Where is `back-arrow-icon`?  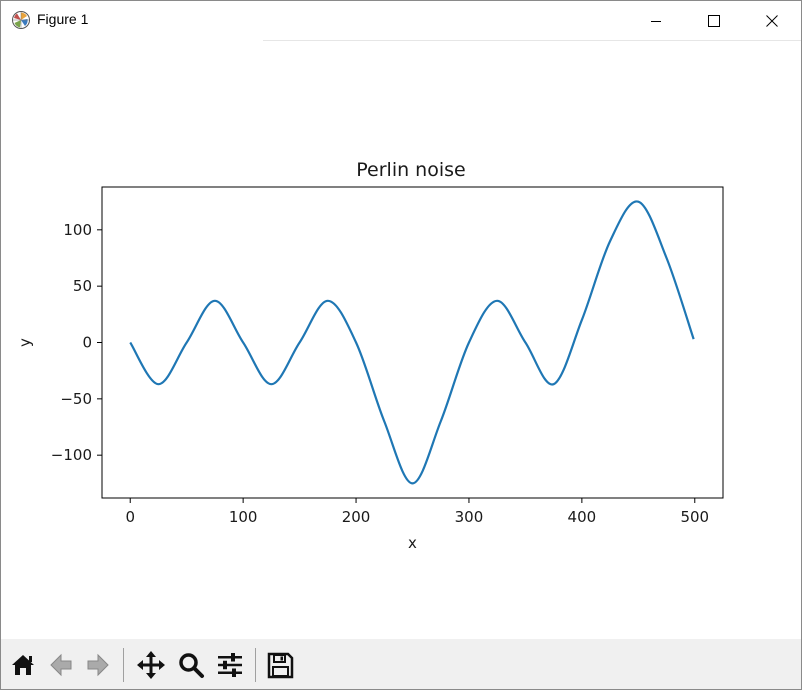 back-arrow-icon is located at coordinates (61, 665).